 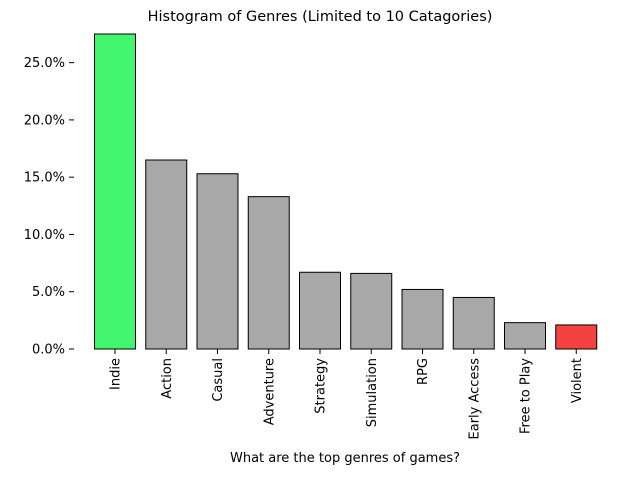 I want to click on x-tick-label-adventure: Adventure, so click(x=269, y=391).